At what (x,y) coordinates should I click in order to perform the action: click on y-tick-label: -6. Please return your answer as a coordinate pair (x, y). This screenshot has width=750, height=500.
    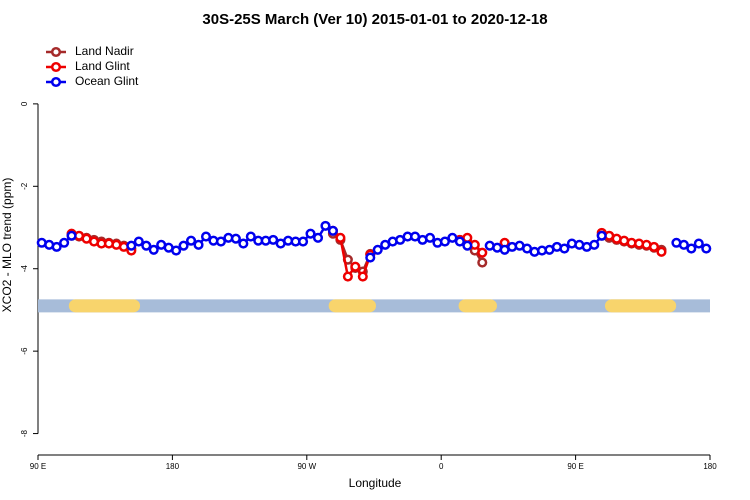
    Looking at the image, I should click on (24, 351).